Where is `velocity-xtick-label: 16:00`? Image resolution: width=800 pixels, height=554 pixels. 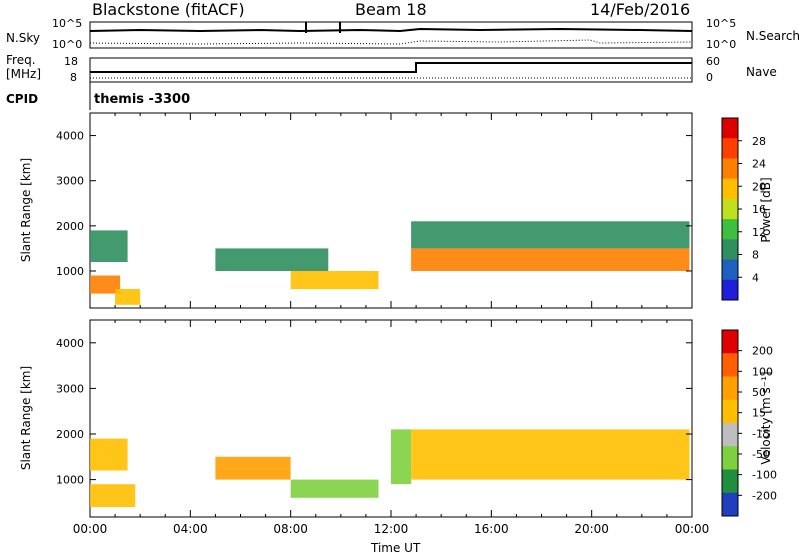 velocity-xtick-label: 16:00 is located at coordinates (491, 529).